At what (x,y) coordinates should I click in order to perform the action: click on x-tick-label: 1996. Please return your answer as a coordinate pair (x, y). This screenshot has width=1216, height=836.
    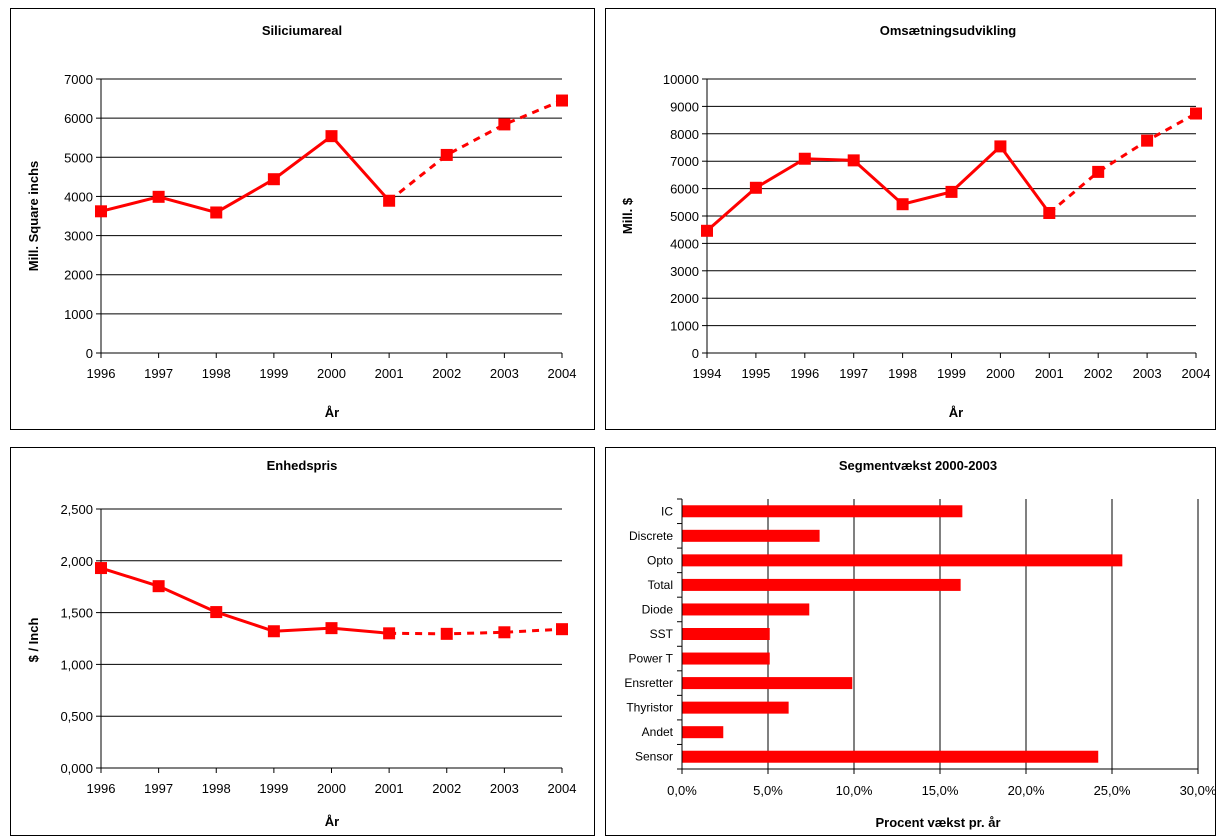
    Looking at the image, I should click on (804, 373).